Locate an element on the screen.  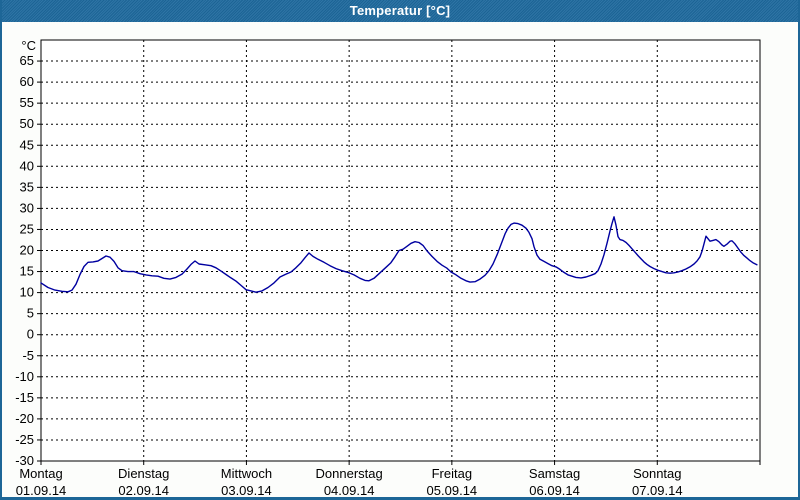
y-tick-label: 50 is located at coordinates (27, 123).